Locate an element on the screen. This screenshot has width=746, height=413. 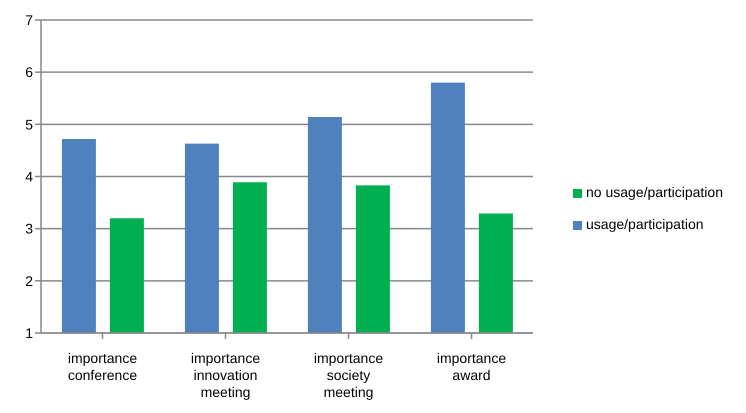
x-tick-label: importance innovation meeting is located at coordinates (225, 375).